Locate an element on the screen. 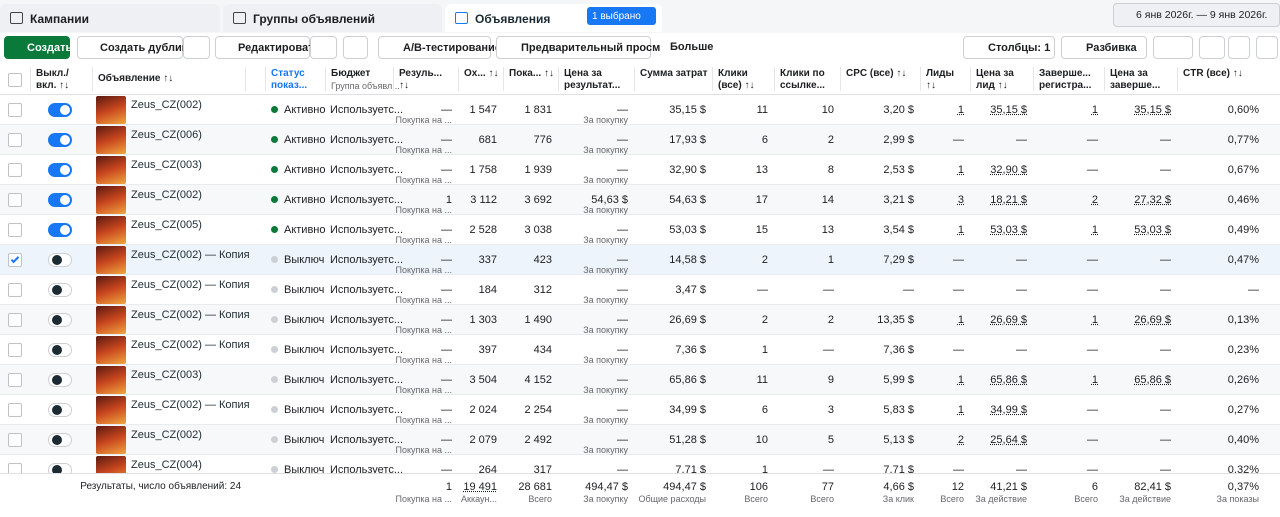 The image size is (1280, 517). duplicate-button: Создать дубликат is located at coordinates (138, 47).